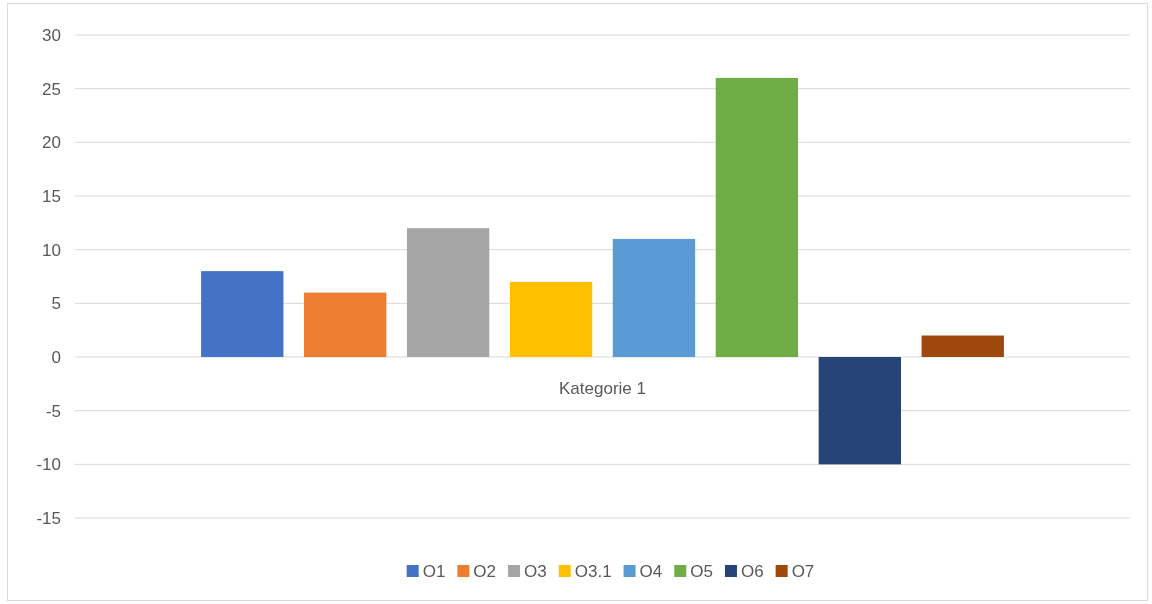  What do you see at coordinates (485, 571) in the screenshot?
I see `legend-label: O2` at bounding box center [485, 571].